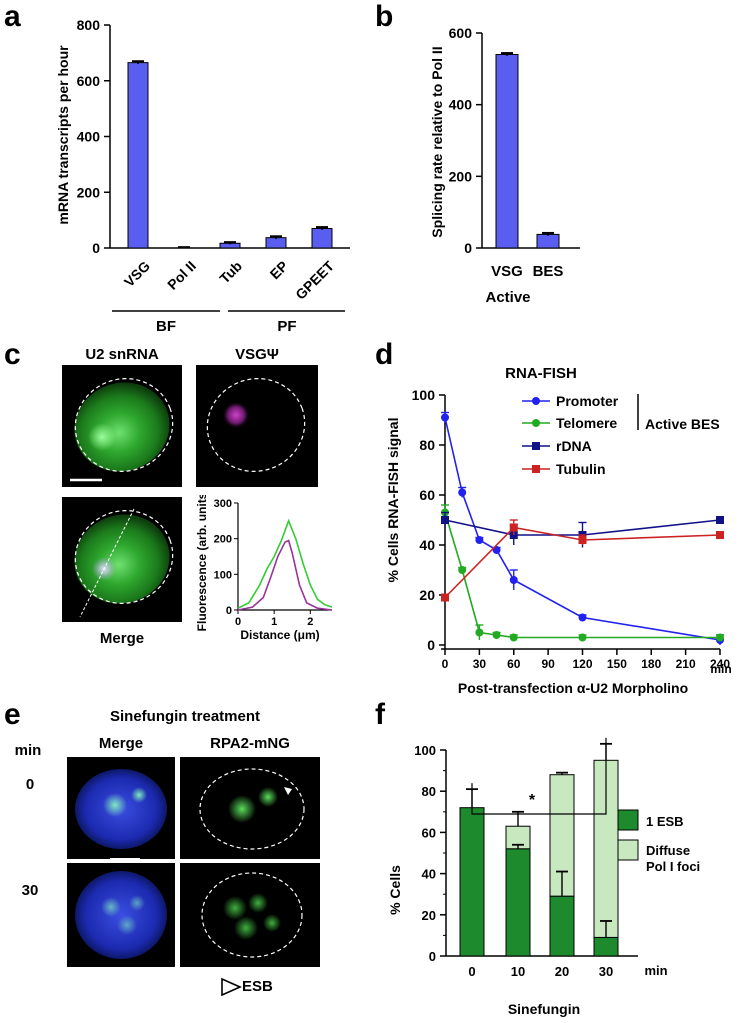 The image size is (738, 1023). Describe the element at coordinates (461, 105) in the screenshot. I see `b-ytick-label: 400` at that location.